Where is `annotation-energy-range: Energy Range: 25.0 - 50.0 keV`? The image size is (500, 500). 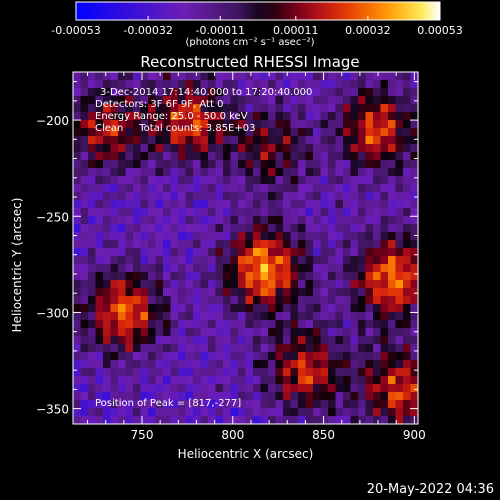 annotation-energy-range: Energy Range: 25.0 - 50.0 keV is located at coordinates (171, 116).